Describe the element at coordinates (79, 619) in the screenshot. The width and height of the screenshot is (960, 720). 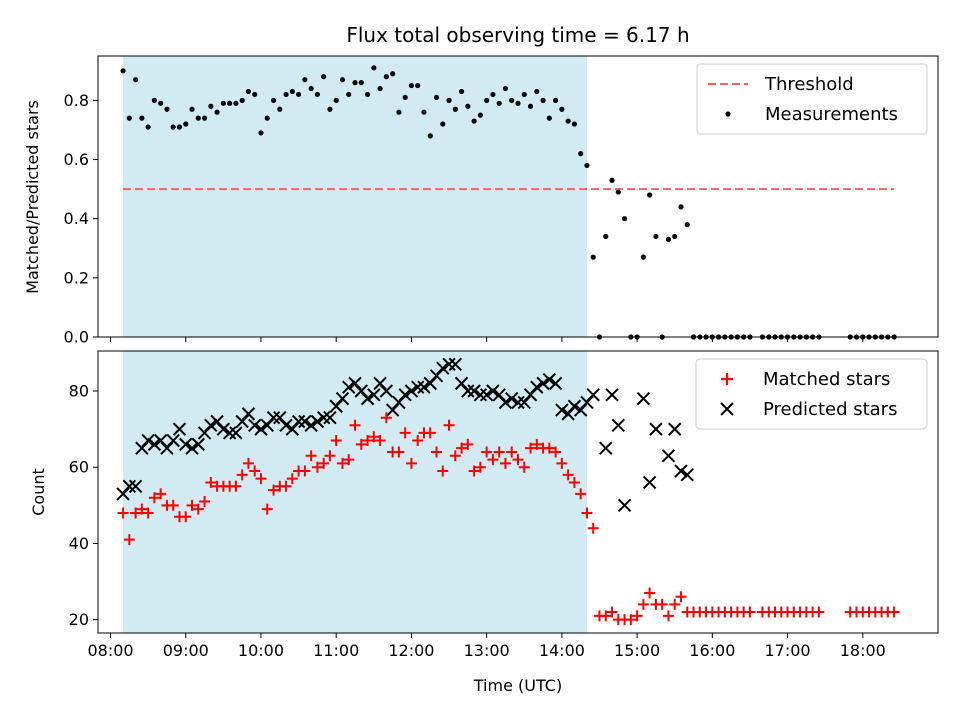
I see `y-tick-label: 20` at that location.